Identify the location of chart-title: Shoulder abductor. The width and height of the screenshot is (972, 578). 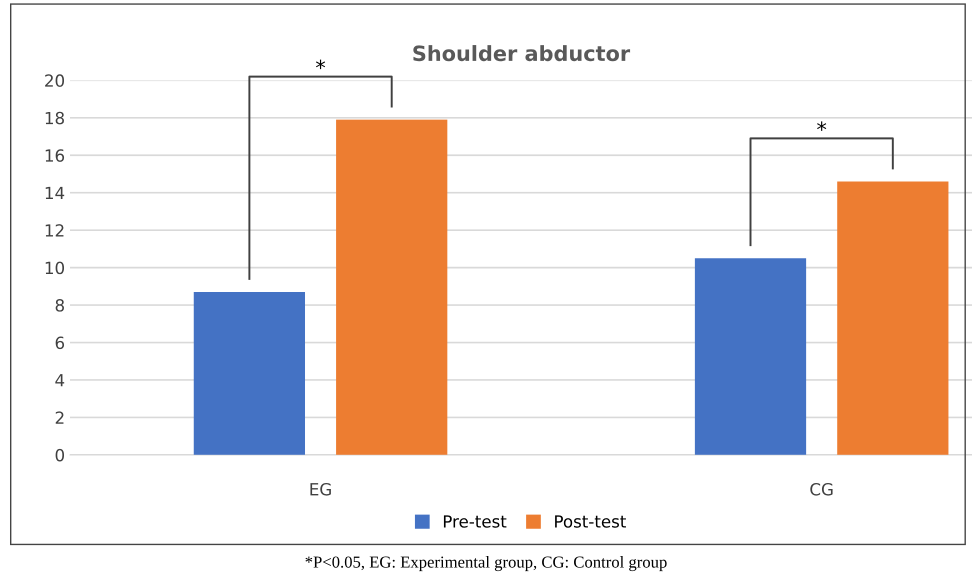
(521, 53).